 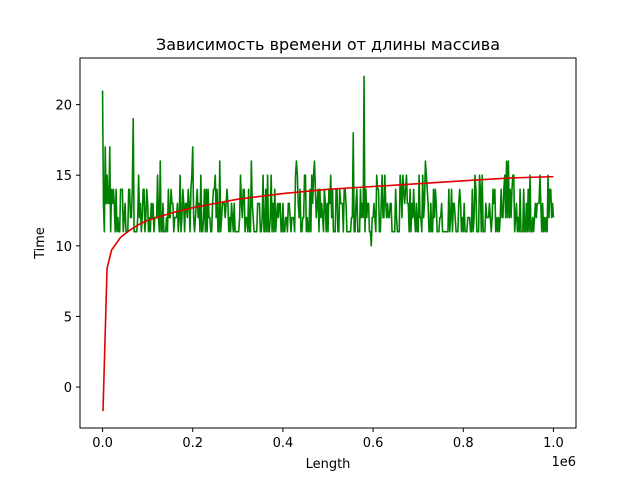 I want to click on y-tick-label: 0, so click(x=68, y=388).